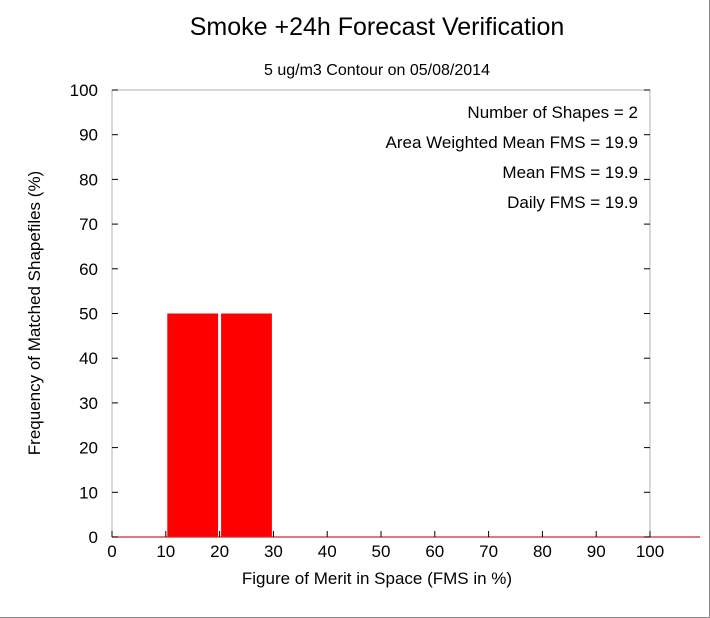 The width and height of the screenshot is (710, 618). I want to click on bars-group, so click(219, 425).